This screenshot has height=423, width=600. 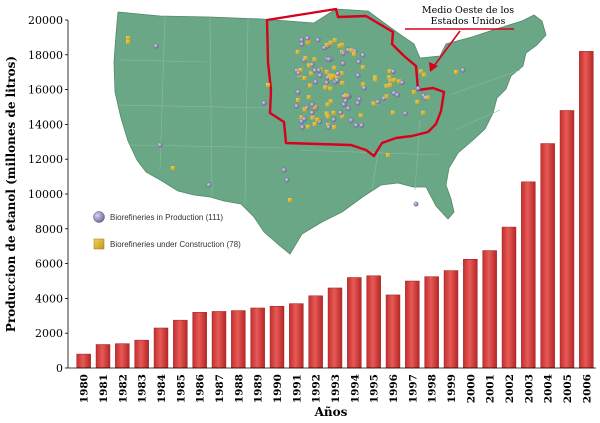 What do you see at coordinates (489, 309) in the screenshot?
I see `bar-2001` at bounding box center [489, 309].